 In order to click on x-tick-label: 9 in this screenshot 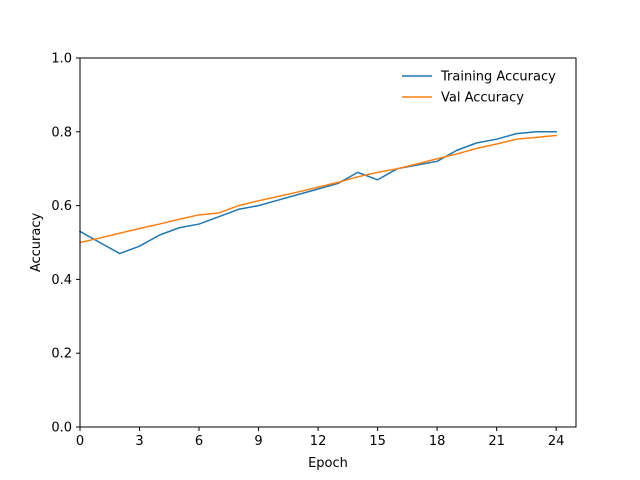, I will do `click(258, 441)`.